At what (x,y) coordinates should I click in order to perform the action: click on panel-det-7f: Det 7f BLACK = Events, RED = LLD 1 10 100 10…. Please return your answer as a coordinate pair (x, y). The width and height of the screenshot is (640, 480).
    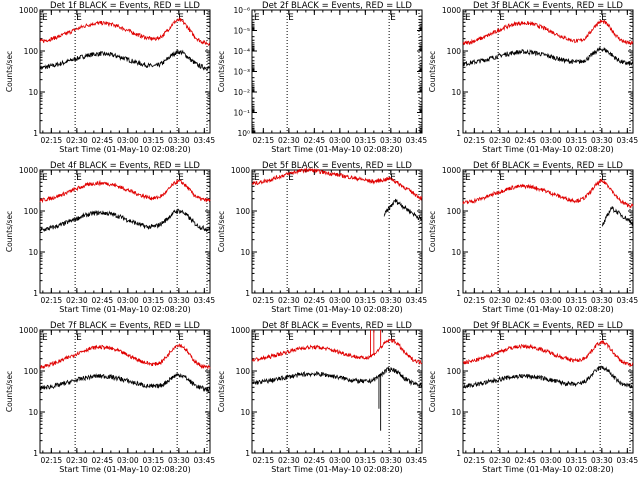
    Looking at the image, I should click on (110, 397).